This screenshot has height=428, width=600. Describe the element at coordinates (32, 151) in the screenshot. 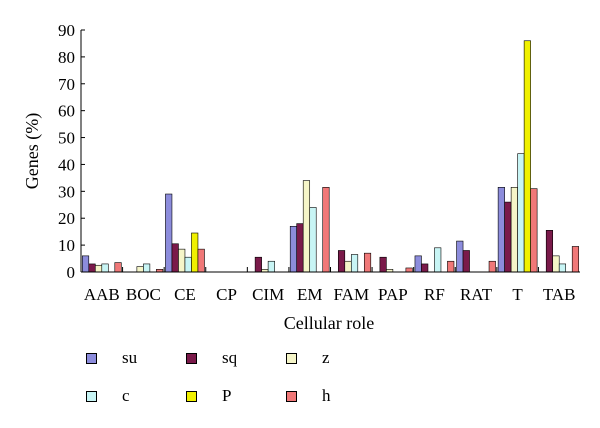

I see `y-axis-label: Genes (%)` at that location.